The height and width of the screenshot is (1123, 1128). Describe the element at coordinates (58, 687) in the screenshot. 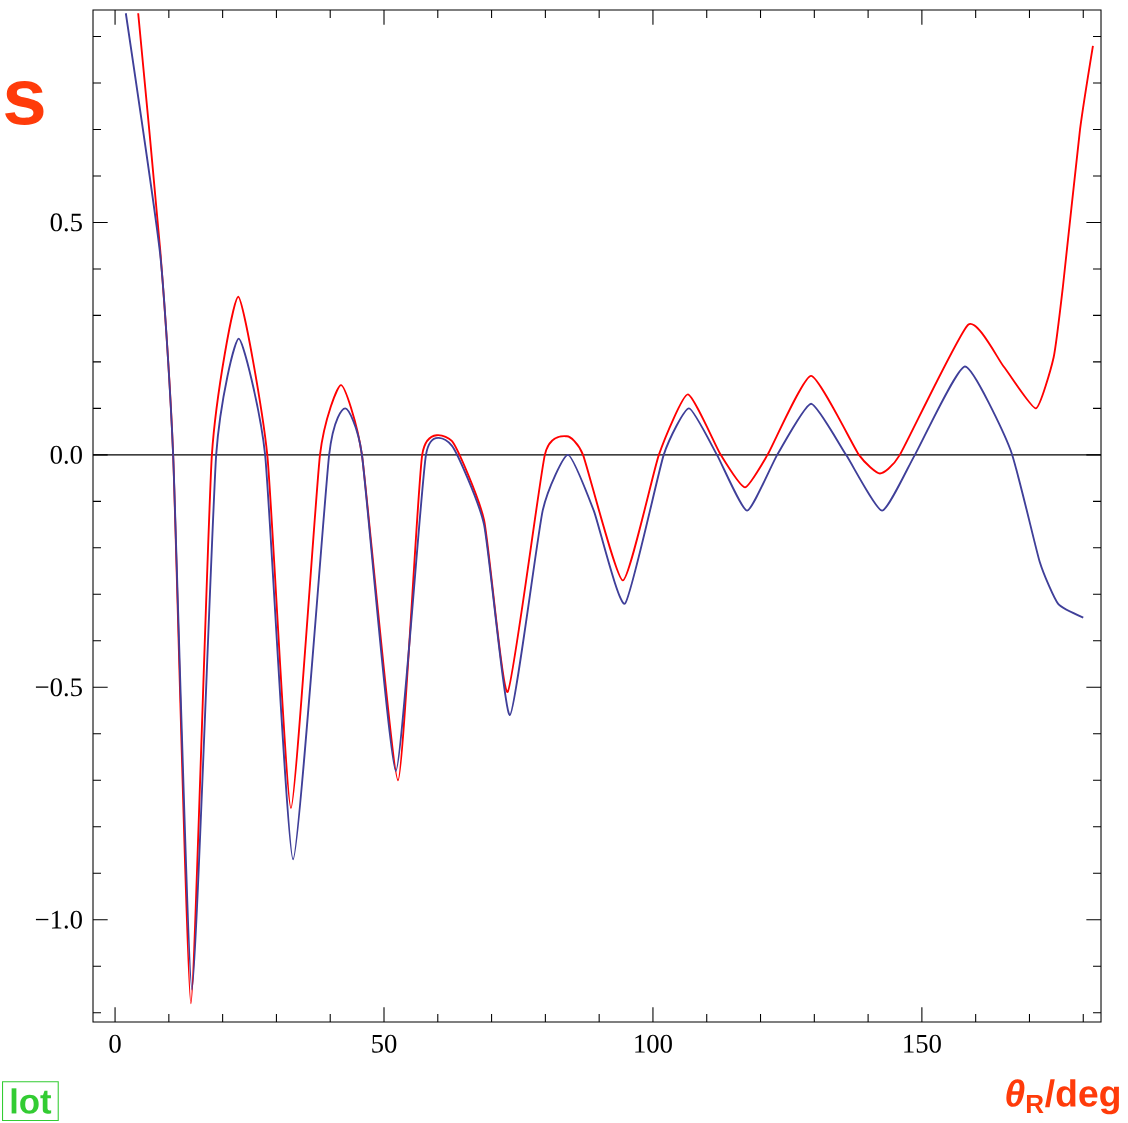

I see `y-tick-label: −0.5` at that location.